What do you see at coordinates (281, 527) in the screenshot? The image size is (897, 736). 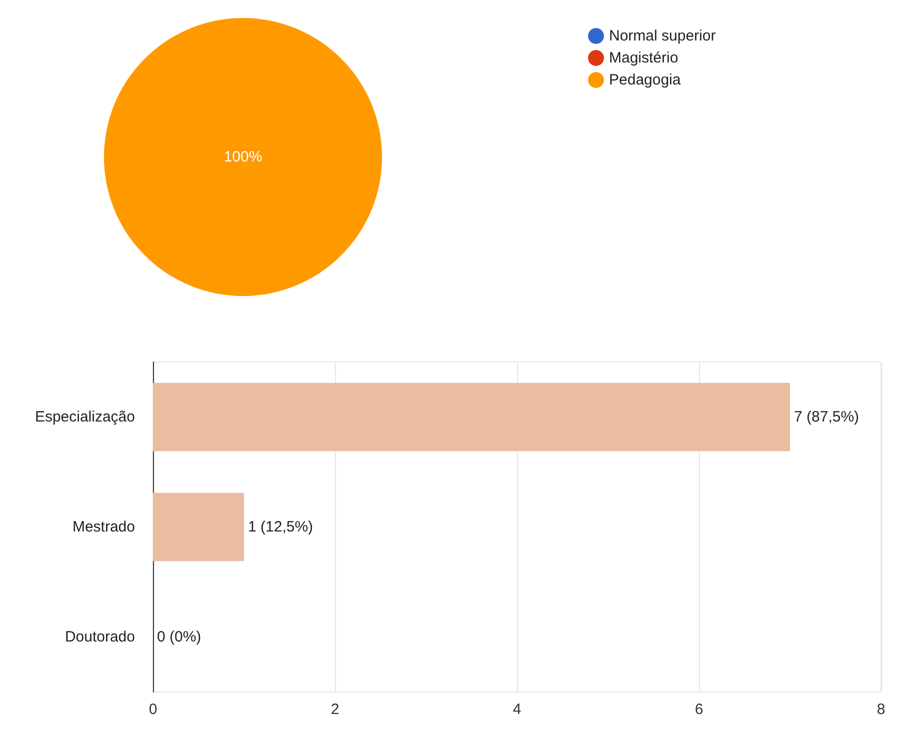 I see `data-label: 1 (12,5%)` at bounding box center [281, 527].